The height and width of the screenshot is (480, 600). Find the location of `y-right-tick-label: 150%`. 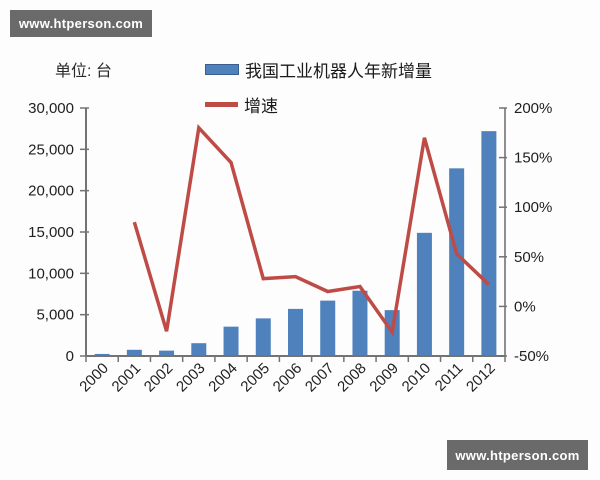

y-right-tick-label: 150% is located at coordinates (533, 158).